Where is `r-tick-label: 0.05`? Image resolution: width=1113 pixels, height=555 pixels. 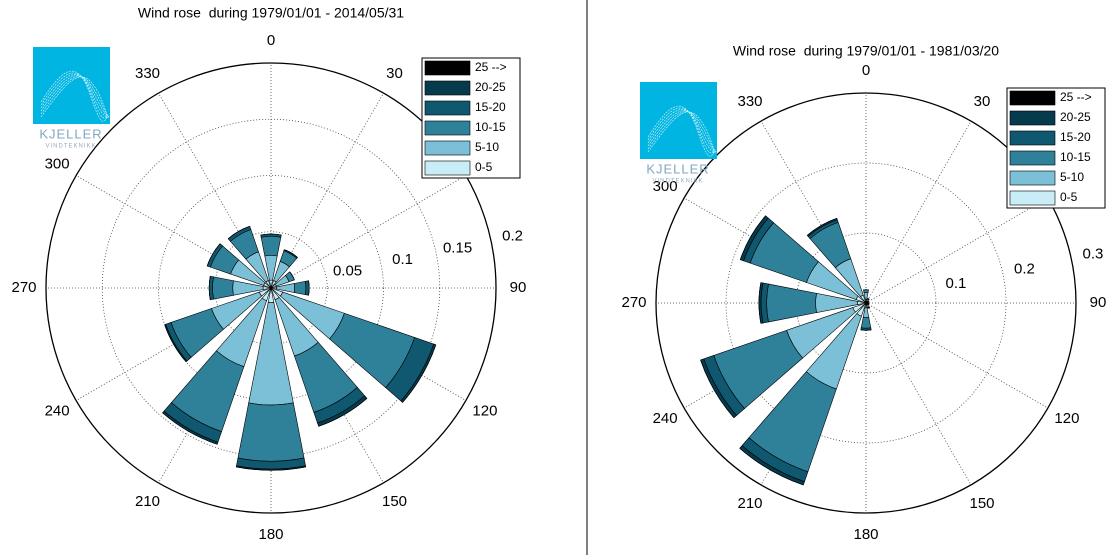
r-tick-label: 0.05 is located at coordinates (347, 271).